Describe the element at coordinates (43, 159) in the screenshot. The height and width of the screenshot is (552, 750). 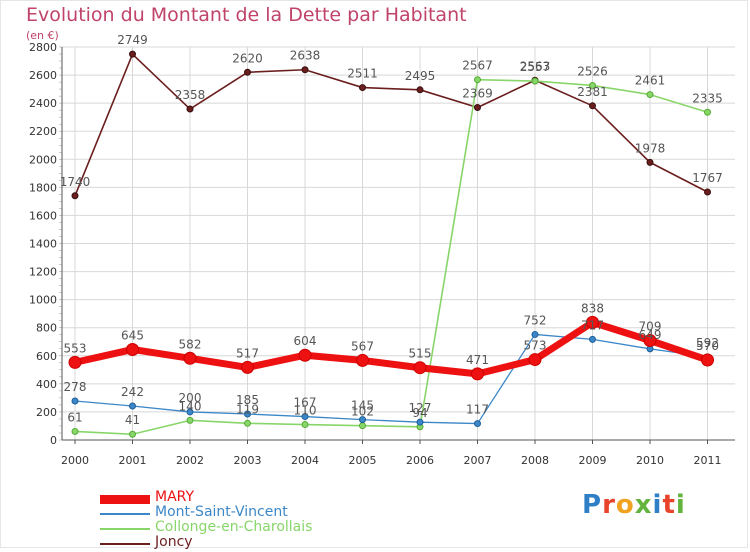
I see `y-tick-label: 2000` at that location.